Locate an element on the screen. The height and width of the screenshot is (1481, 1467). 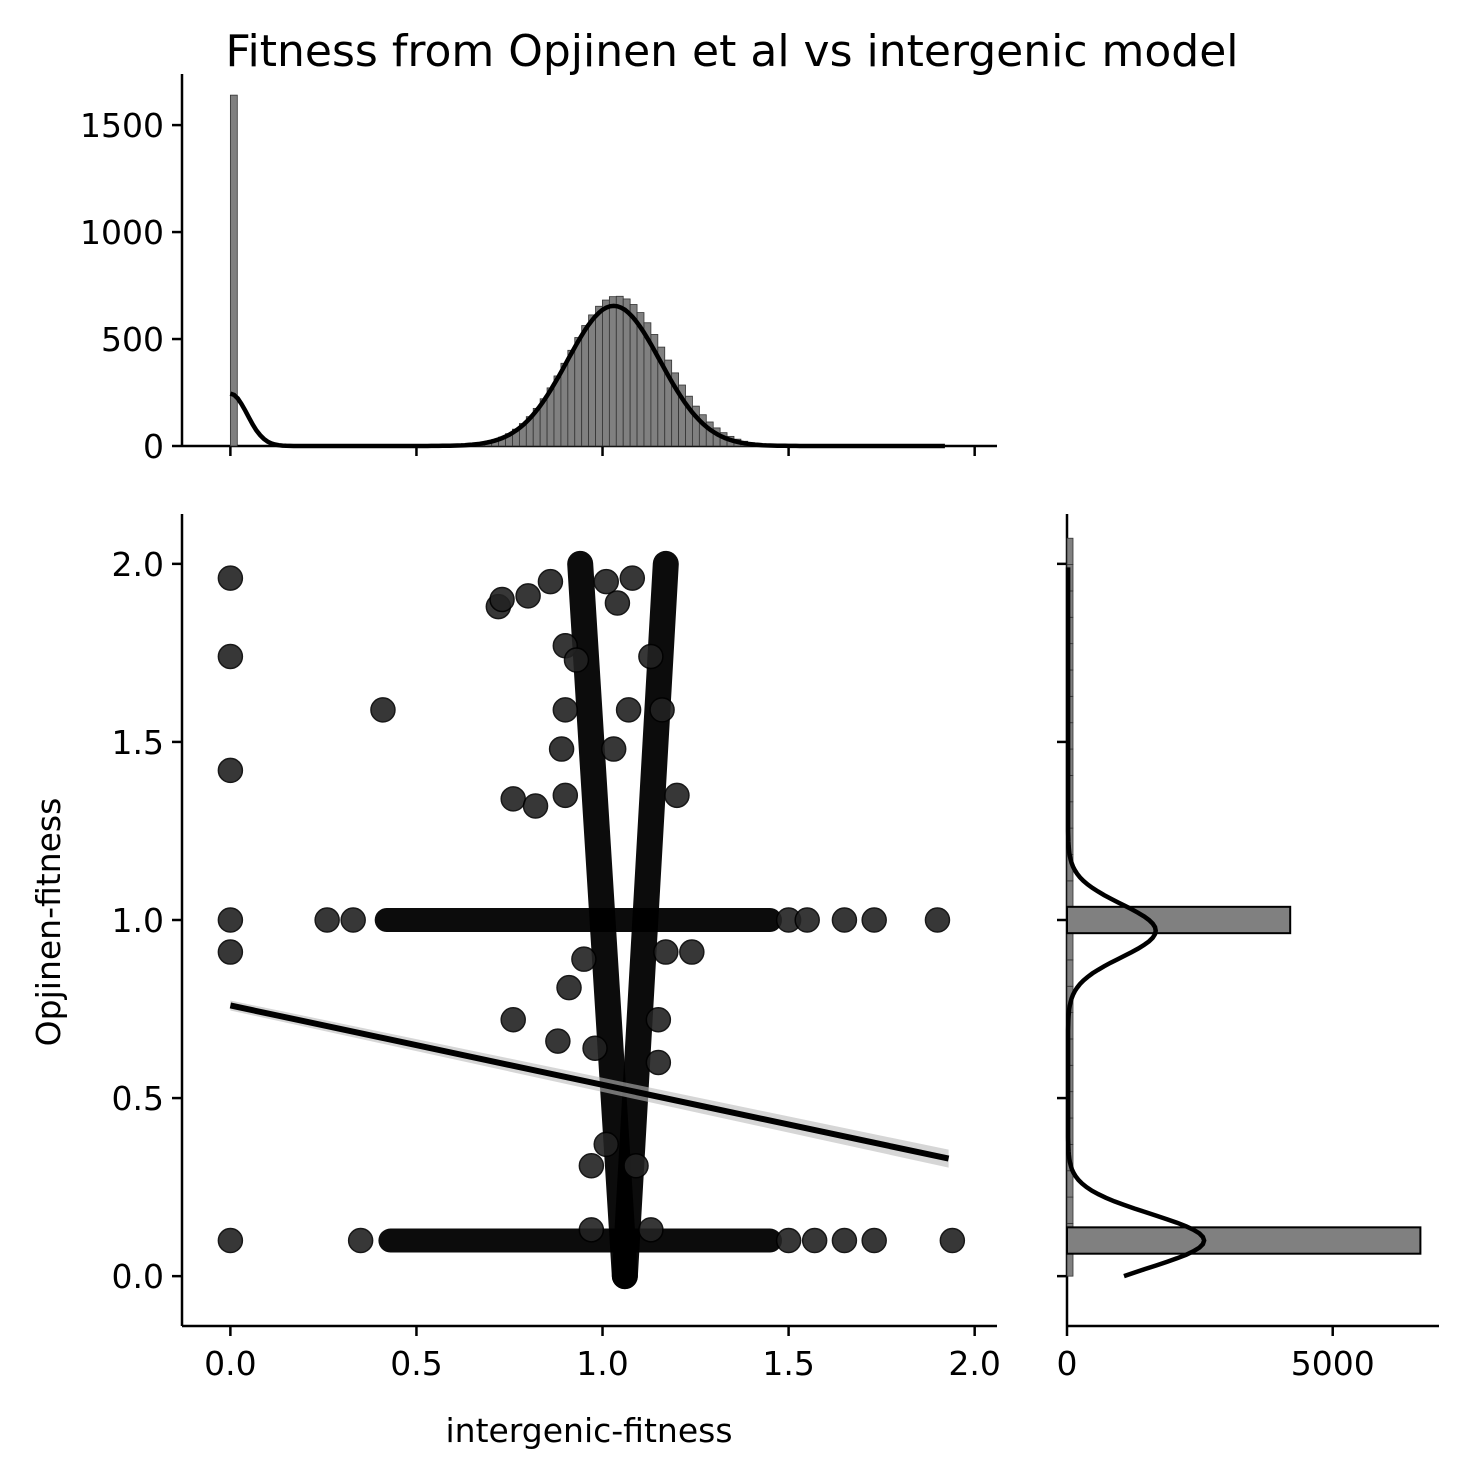
y-tick-label: 0.5 is located at coordinates (138, 1098).